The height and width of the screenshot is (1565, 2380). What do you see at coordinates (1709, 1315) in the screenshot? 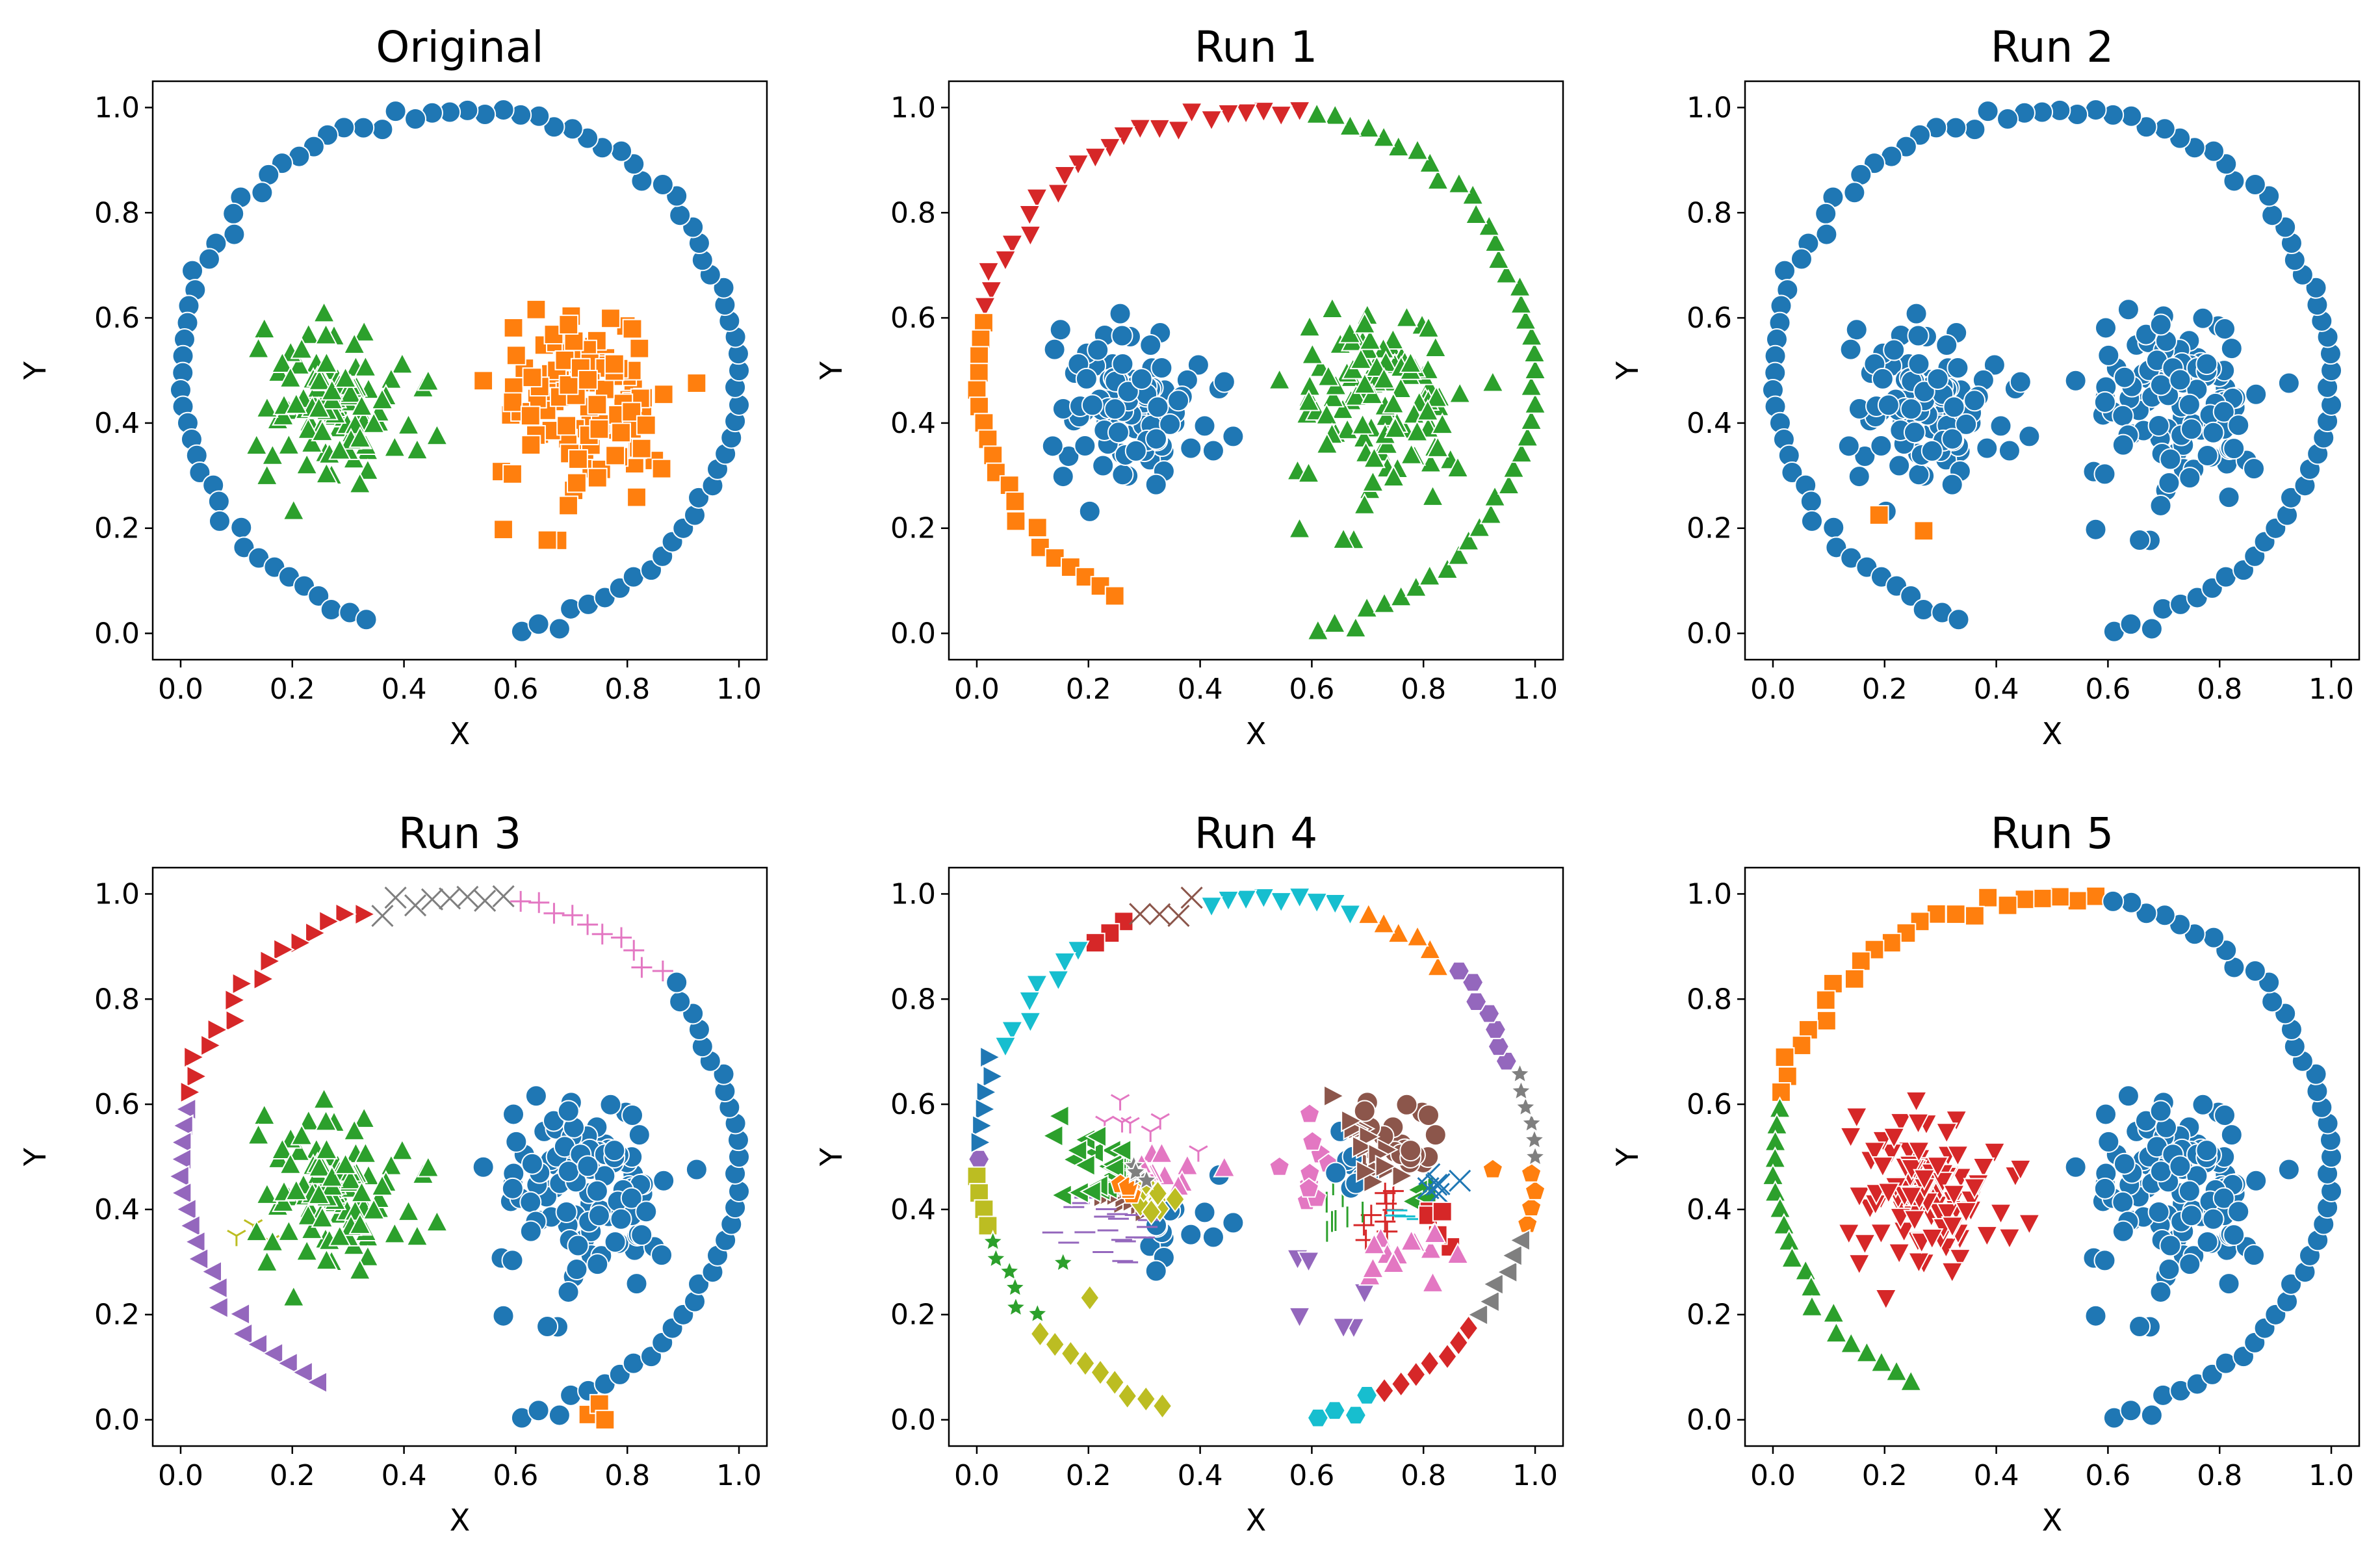
I see `y-tick-label: 0.2` at bounding box center [1709, 1315].